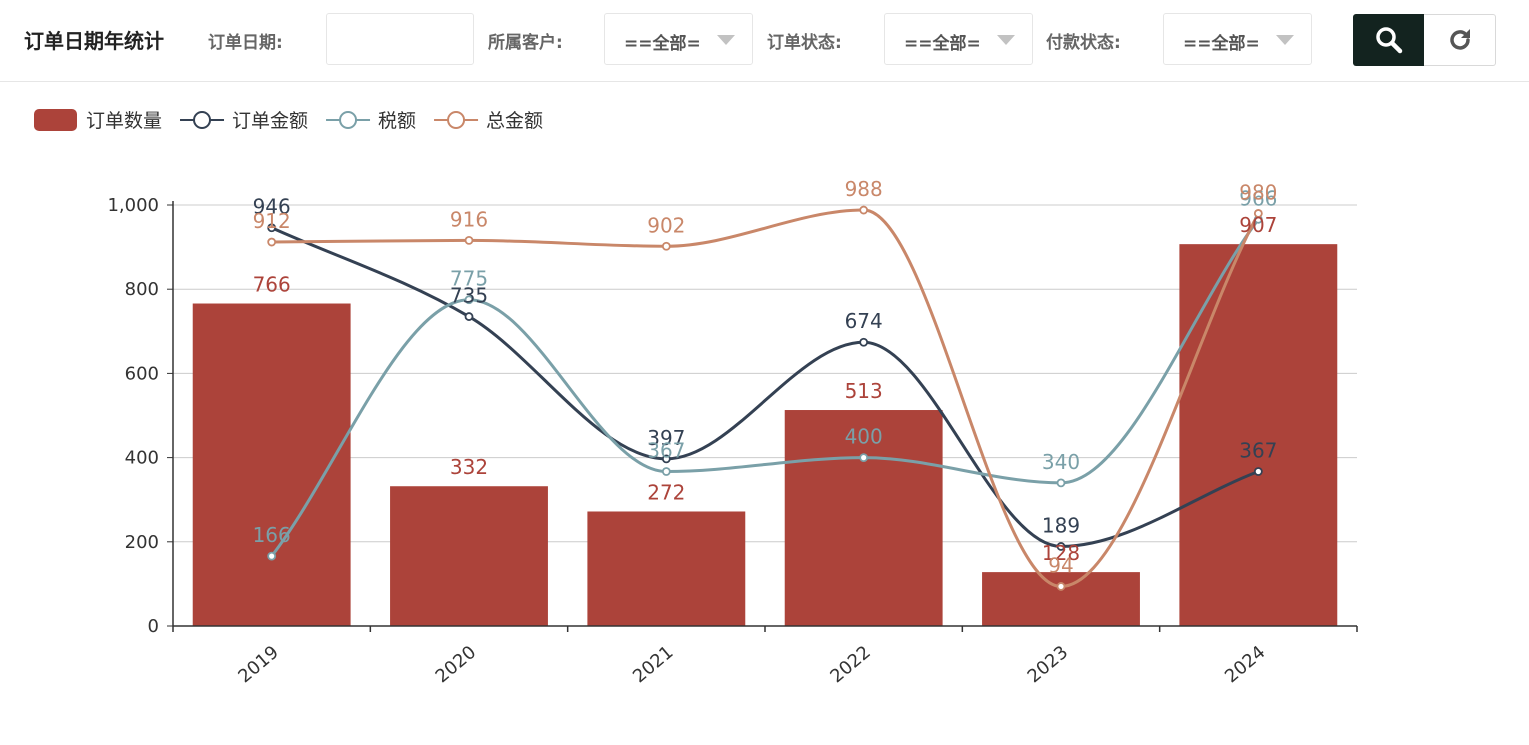  What do you see at coordinates (666, 438) in the screenshot?
I see `data-label: 397` at bounding box center [666, 438].